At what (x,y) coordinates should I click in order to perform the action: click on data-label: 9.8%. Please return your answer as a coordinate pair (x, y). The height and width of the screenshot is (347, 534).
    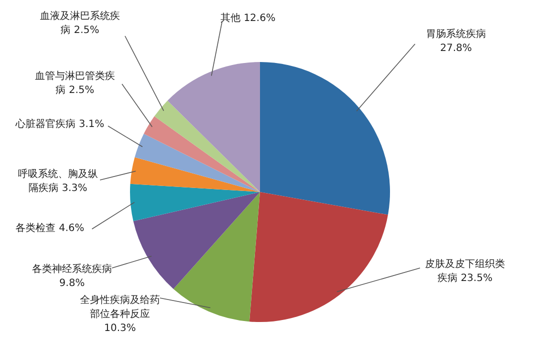
    Looking at the image, I should click on (72, 283).